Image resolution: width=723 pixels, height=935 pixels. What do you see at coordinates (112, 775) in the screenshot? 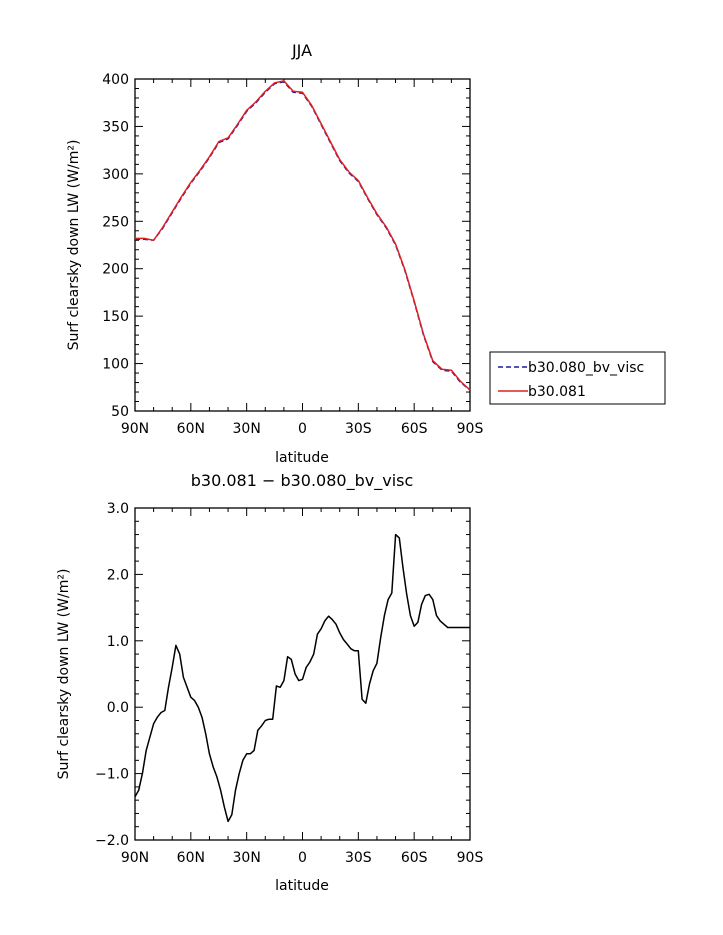
I see `y-tick-label: −1.0` at bounding box center [112, 775].